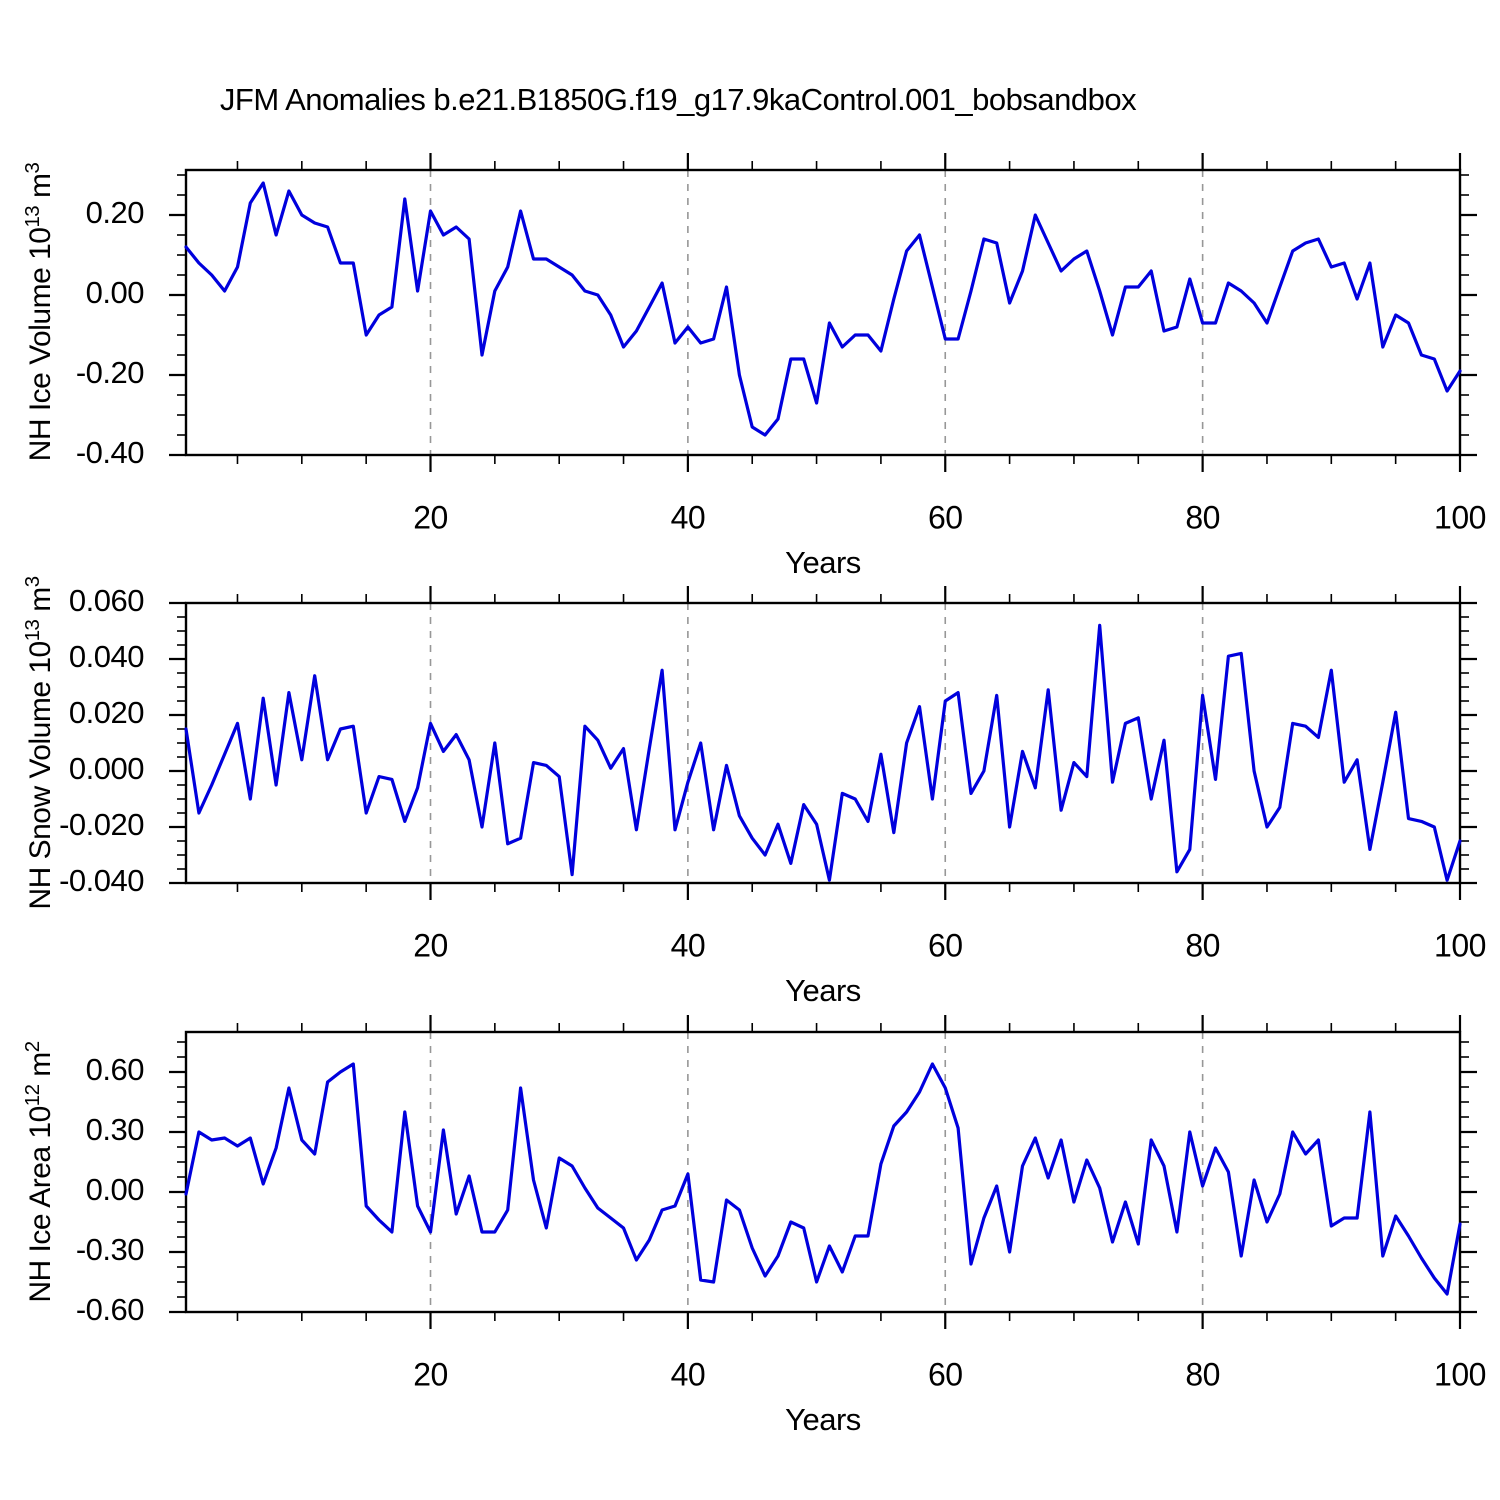  I want to click on data-line-ice-area, so click(823, 1179).